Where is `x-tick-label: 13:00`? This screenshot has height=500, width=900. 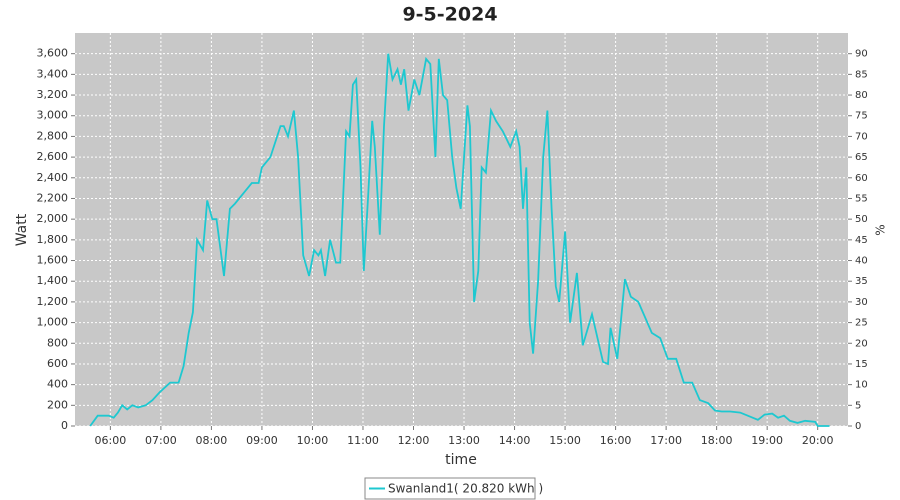
x-tick-label: 13:00 is located at coordinates (464, 440).